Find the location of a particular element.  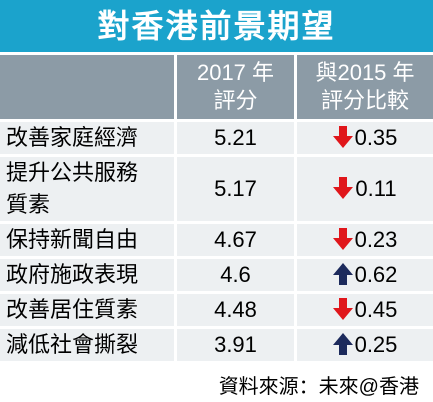

change: 0.35 is located at coordinates (363, 138).